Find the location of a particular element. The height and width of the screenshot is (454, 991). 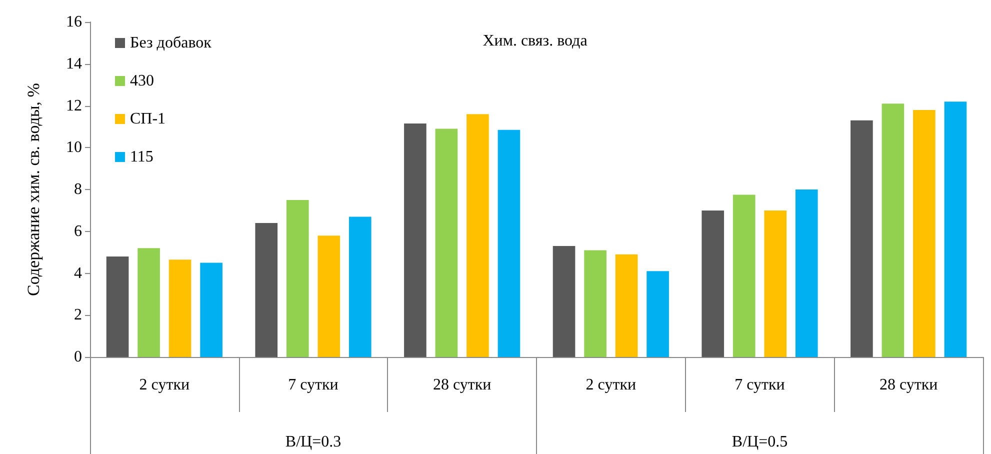

y-tick-label: 6 is located at coordinates (78, 231).